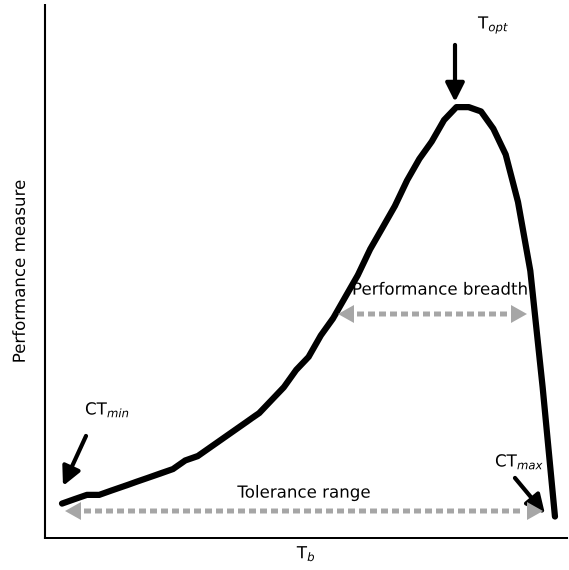 Image resolution: width=569 pixels, height=570 pixels. I want to click on text: T$_{opt}$, so click(493, 25).